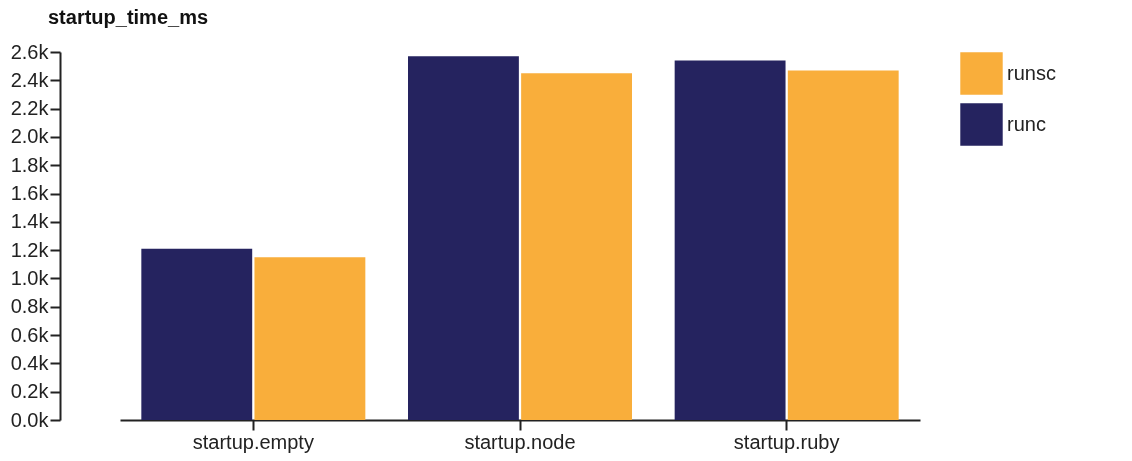 The height and width of the screenshot is (461, 1132). Describe the element at coordinates (30, 419) in the screenshot. I see `y-tick-label: 0.0k` at that location.